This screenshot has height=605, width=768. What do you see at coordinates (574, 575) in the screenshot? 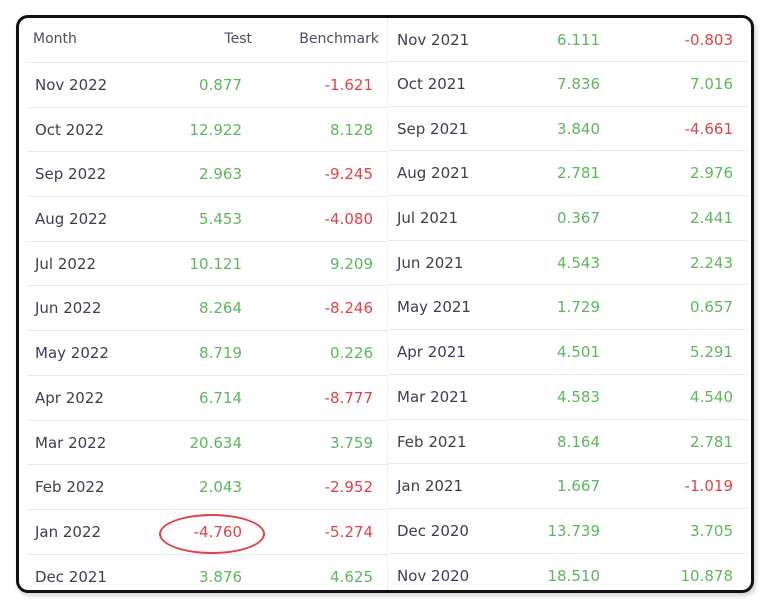
I see `cell-test: 18.510` at bounding box center [574, 575].